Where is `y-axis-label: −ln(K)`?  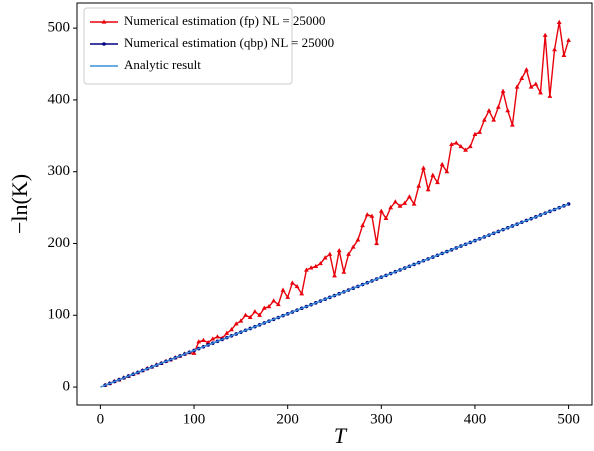 y-axis-label: −ln(K) is located at coordinates (19, 204).